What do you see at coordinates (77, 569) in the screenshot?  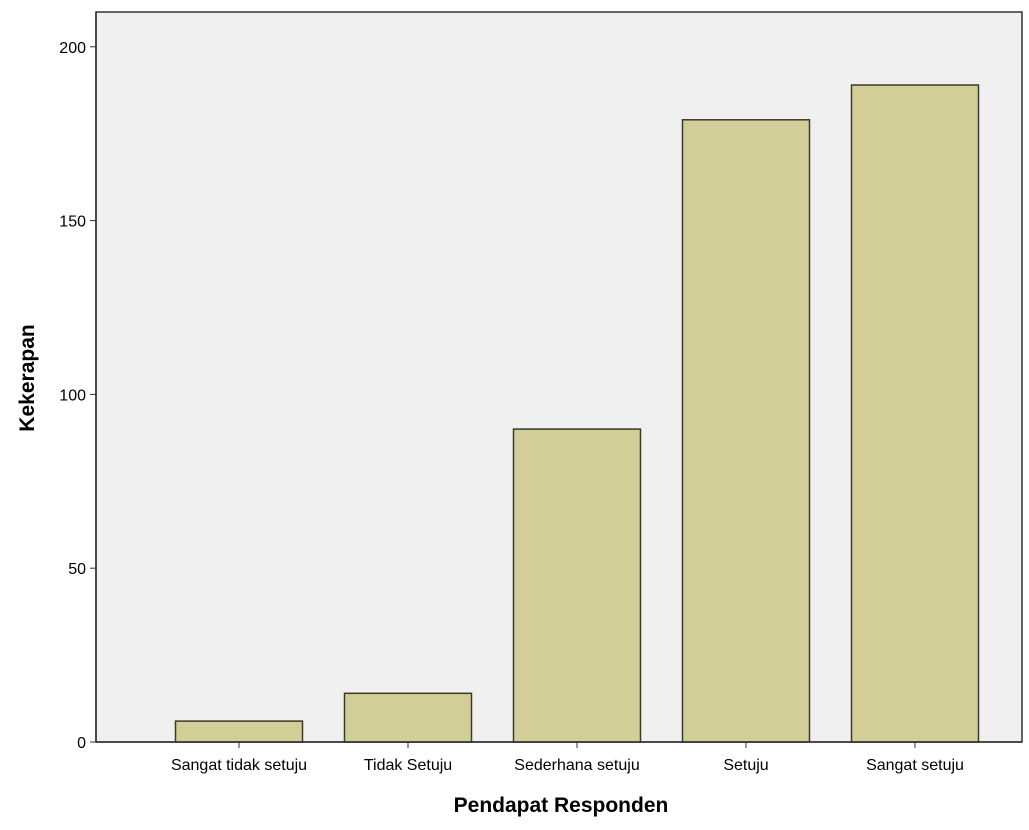 I see `y-tick-label: 50` at bounding box center [77, 569].